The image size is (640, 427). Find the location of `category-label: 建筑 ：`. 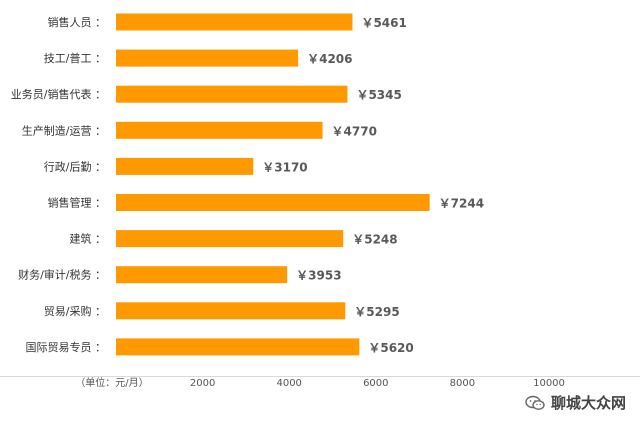

category-label: 建筑 ： is located at coordinates (88, 239).